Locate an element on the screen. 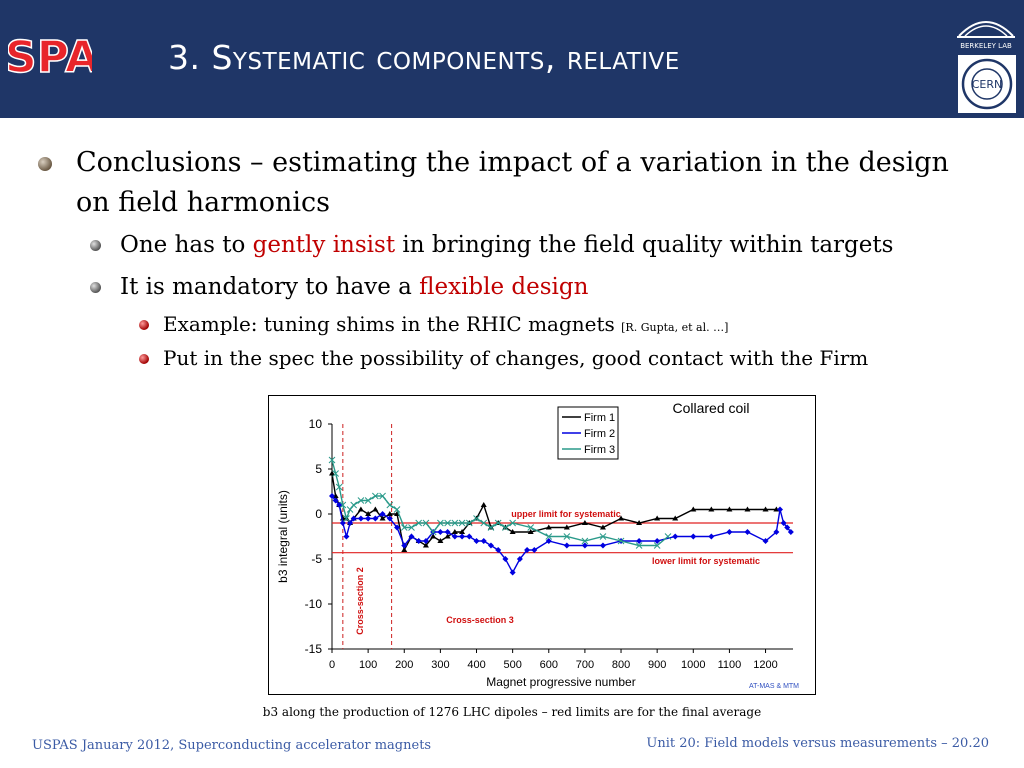 This screenshot has width=1024, height=768. highlight-gently-insist: gently insist is located at coordinates (324, 245).